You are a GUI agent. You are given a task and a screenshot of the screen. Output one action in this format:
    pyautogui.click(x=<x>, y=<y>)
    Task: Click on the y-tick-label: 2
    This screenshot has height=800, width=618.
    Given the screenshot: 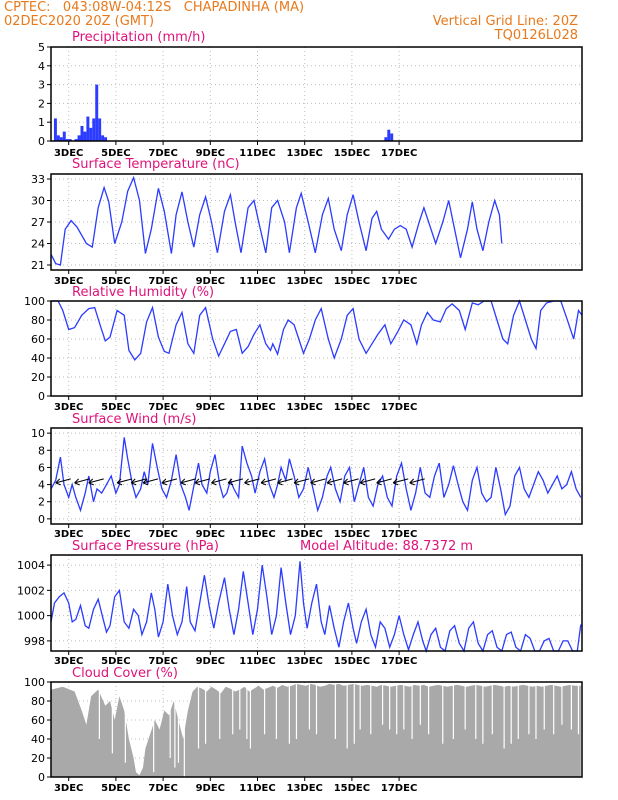 What is the action you would take?
    pyautogui.click(x=41, y=502)
    